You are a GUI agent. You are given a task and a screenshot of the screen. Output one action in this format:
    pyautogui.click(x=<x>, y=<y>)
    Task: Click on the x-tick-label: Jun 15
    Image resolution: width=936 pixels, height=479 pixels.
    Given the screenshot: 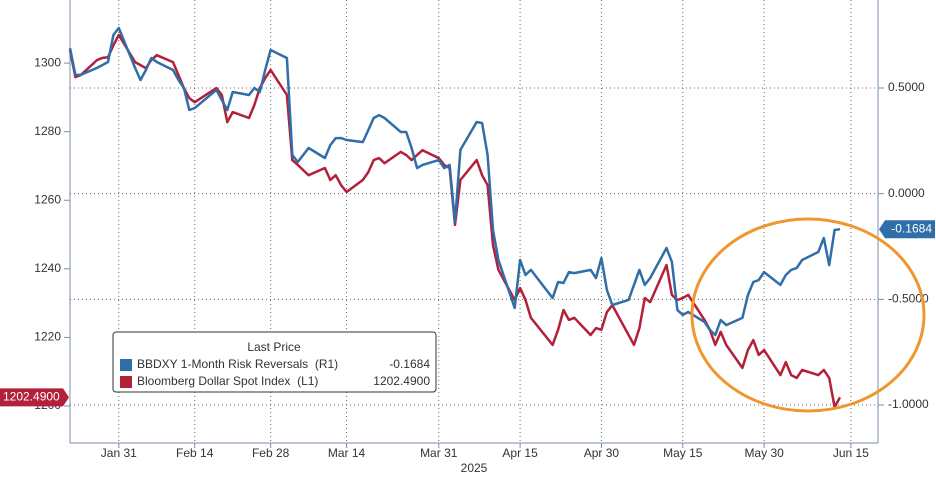 What is the action you would take?
    pyautogui.click(x=851, y=453)
    